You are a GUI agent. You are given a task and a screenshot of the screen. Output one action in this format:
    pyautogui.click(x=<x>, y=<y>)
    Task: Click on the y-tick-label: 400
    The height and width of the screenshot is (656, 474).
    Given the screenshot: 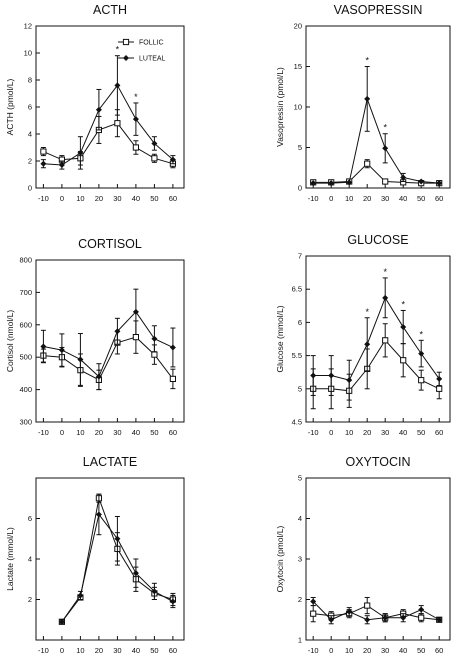 What is the action you would take?
    pyautogui.click(x=25, y=389)
    